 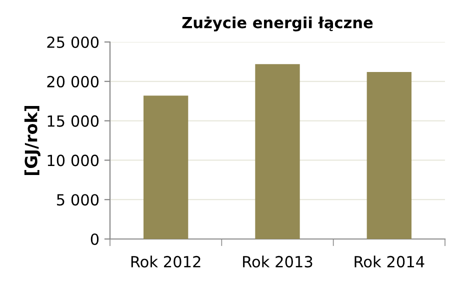 I want to click on x-tick-label: Rok 2012, so click(x=165, y=262).